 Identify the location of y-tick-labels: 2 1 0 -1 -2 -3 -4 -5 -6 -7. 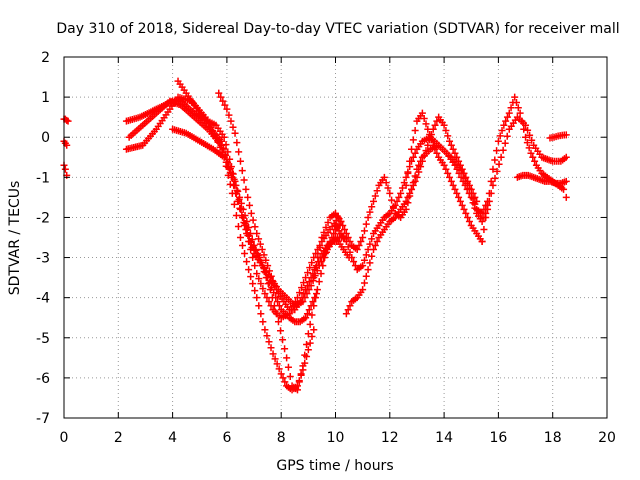
(43, 238).